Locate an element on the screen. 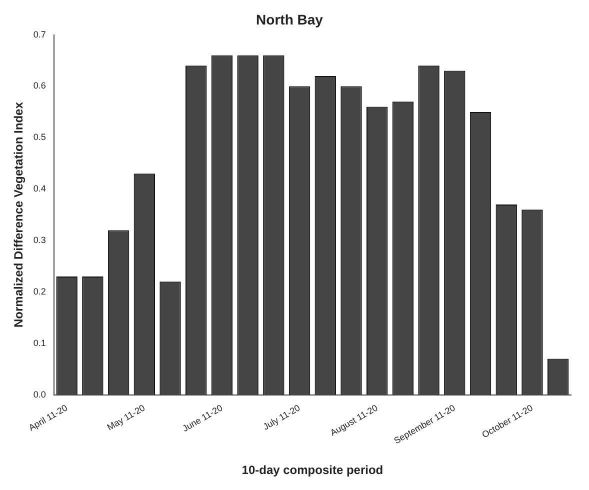 This screenshot has width=589, height=490. y-tick-label: 0.4 is located at coordinates (39, 189).